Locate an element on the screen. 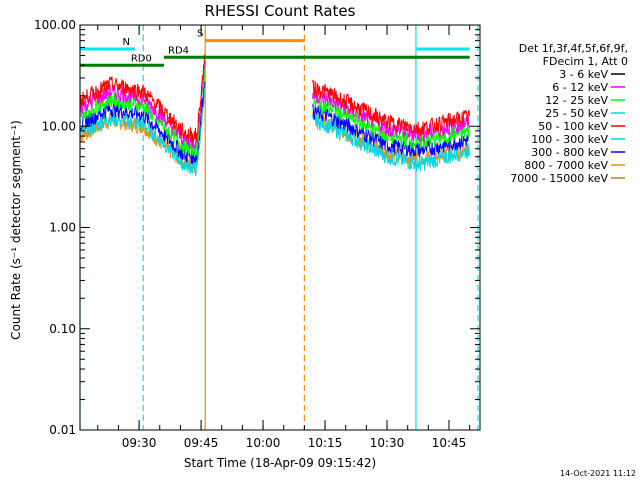 The height and width of the screenshot is (480, 640). y-tick-label-4: 100.00 is located at coordinates (55, 25).